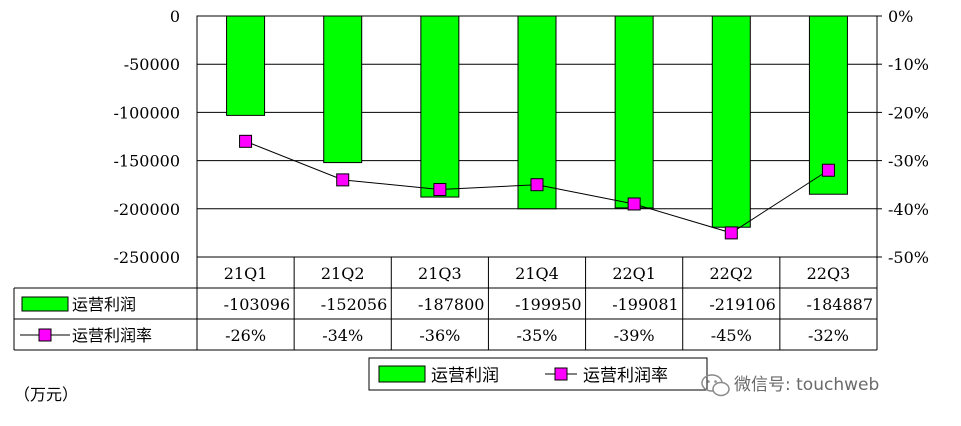 This screenshot has width=961, height=426. What do you see at coordinates (537, 273) in the screenshot?
I see `category-label: 21Q4` at bounding box center [537, 273].